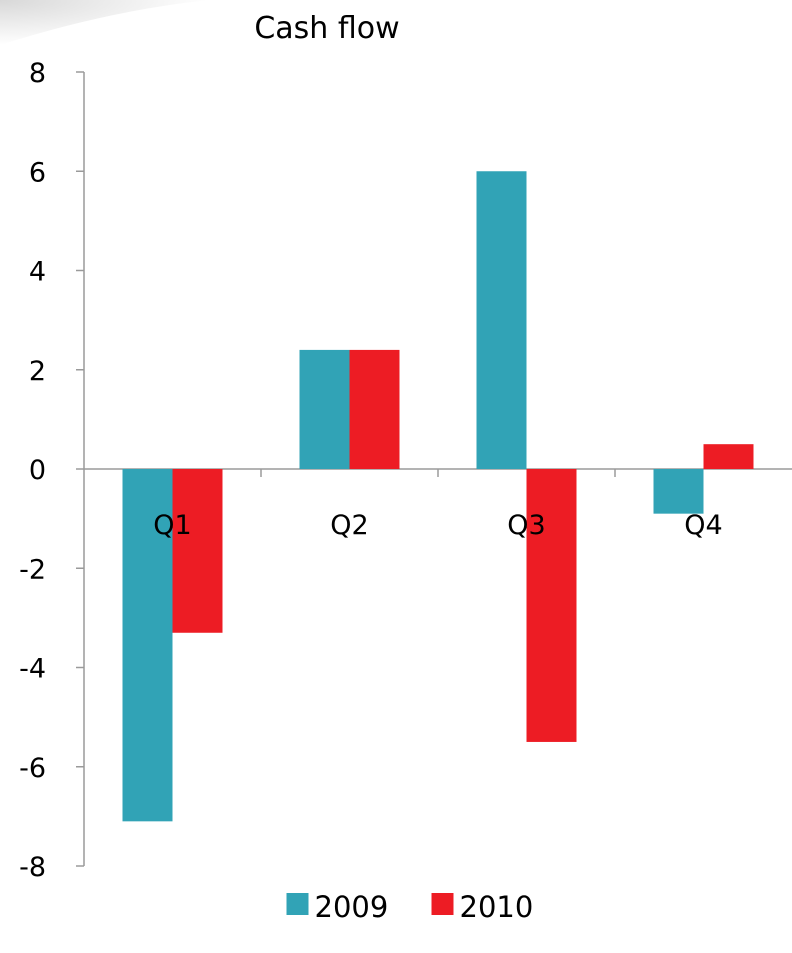  I want to click on y-tick-label: 8, so click(37, 73).